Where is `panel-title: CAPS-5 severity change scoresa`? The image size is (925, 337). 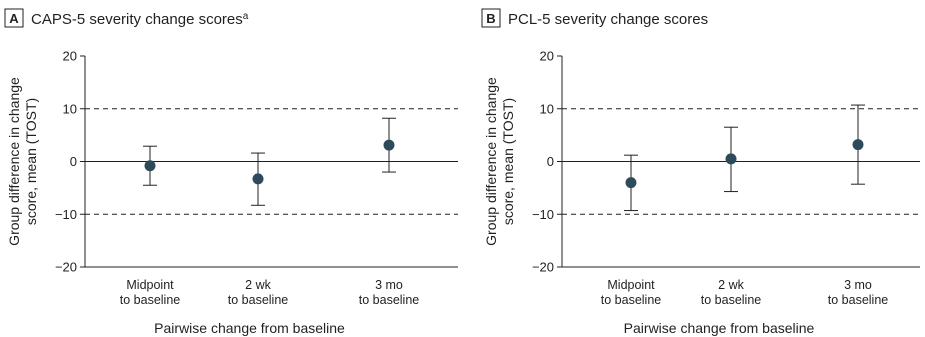 panel-title: CAPS-5 severity change scoresa is located at coordinates (140, 19).